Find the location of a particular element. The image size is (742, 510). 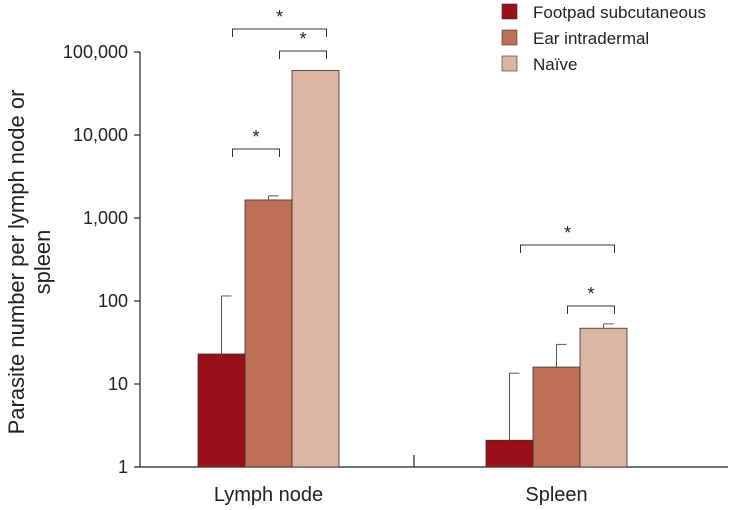

y-tick-label: 1,000 is located at coordinates (105, 218).